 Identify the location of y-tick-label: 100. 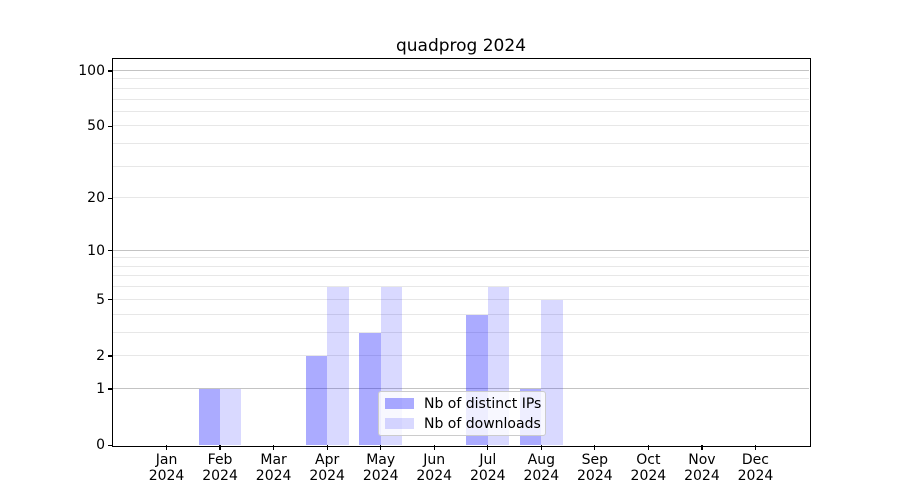
(91, 70).